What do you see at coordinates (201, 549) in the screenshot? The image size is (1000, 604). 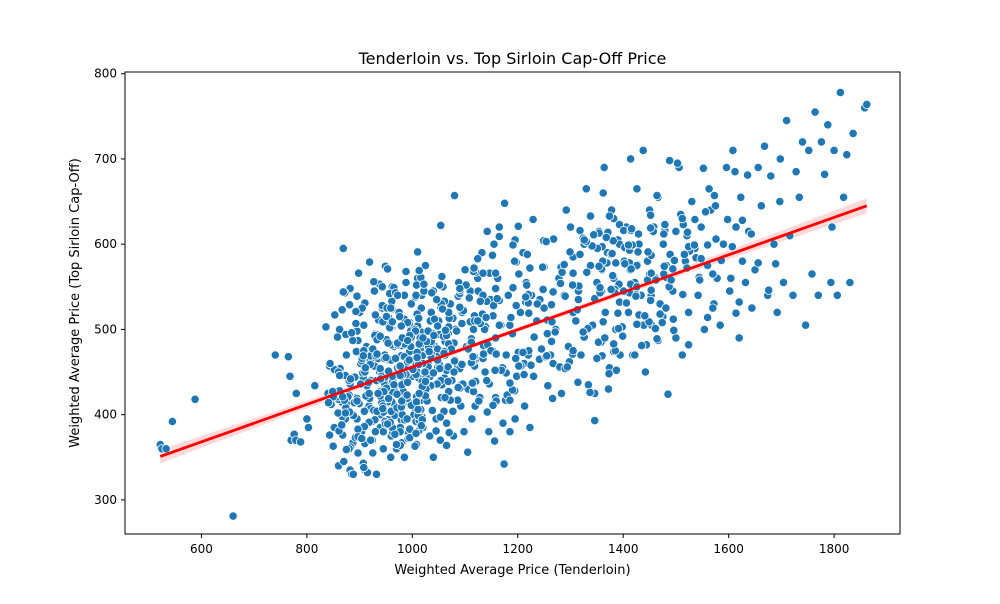 I see `x-tick-label: 600` at bounding box center [201, 549].